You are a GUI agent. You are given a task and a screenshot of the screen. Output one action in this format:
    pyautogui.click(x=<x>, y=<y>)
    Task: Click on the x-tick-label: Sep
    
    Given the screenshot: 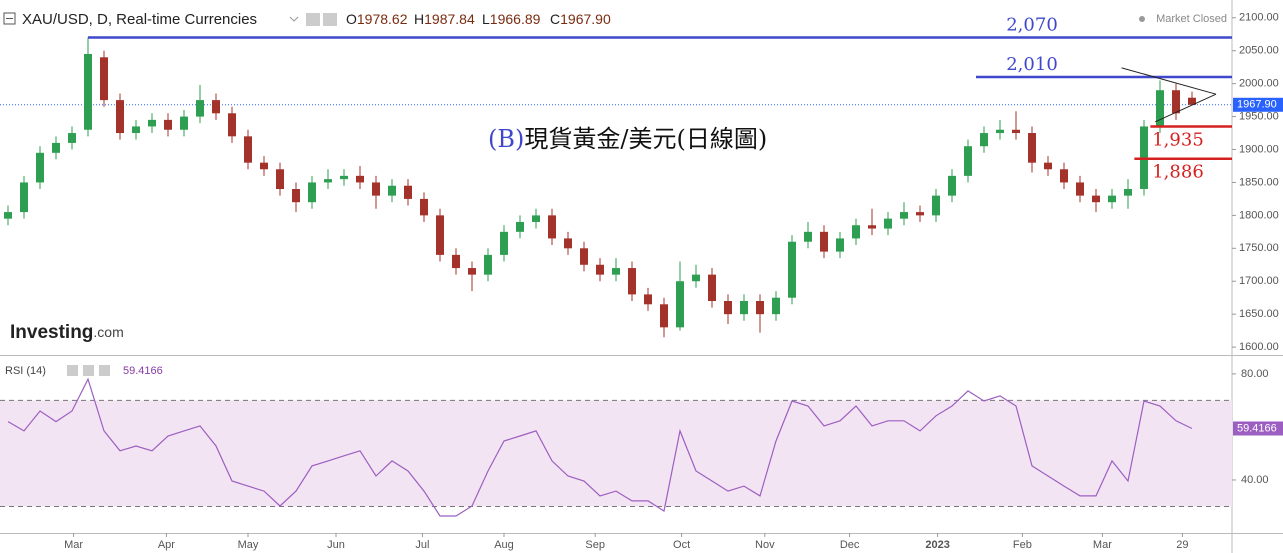 What is the action you would take?
    pyautogui.click(x=595, y=545)
    